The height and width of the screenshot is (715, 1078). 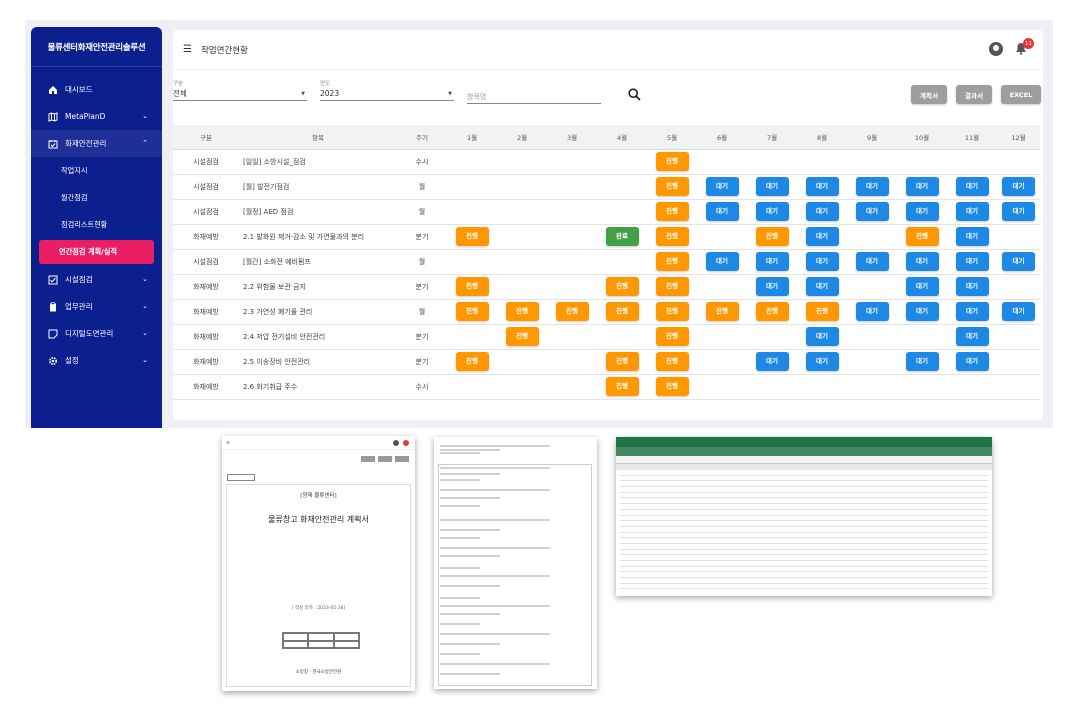 What do you see at coordinates (460, 654) in the screenshot?
I see `text-line` at bounding box center [460, 654].